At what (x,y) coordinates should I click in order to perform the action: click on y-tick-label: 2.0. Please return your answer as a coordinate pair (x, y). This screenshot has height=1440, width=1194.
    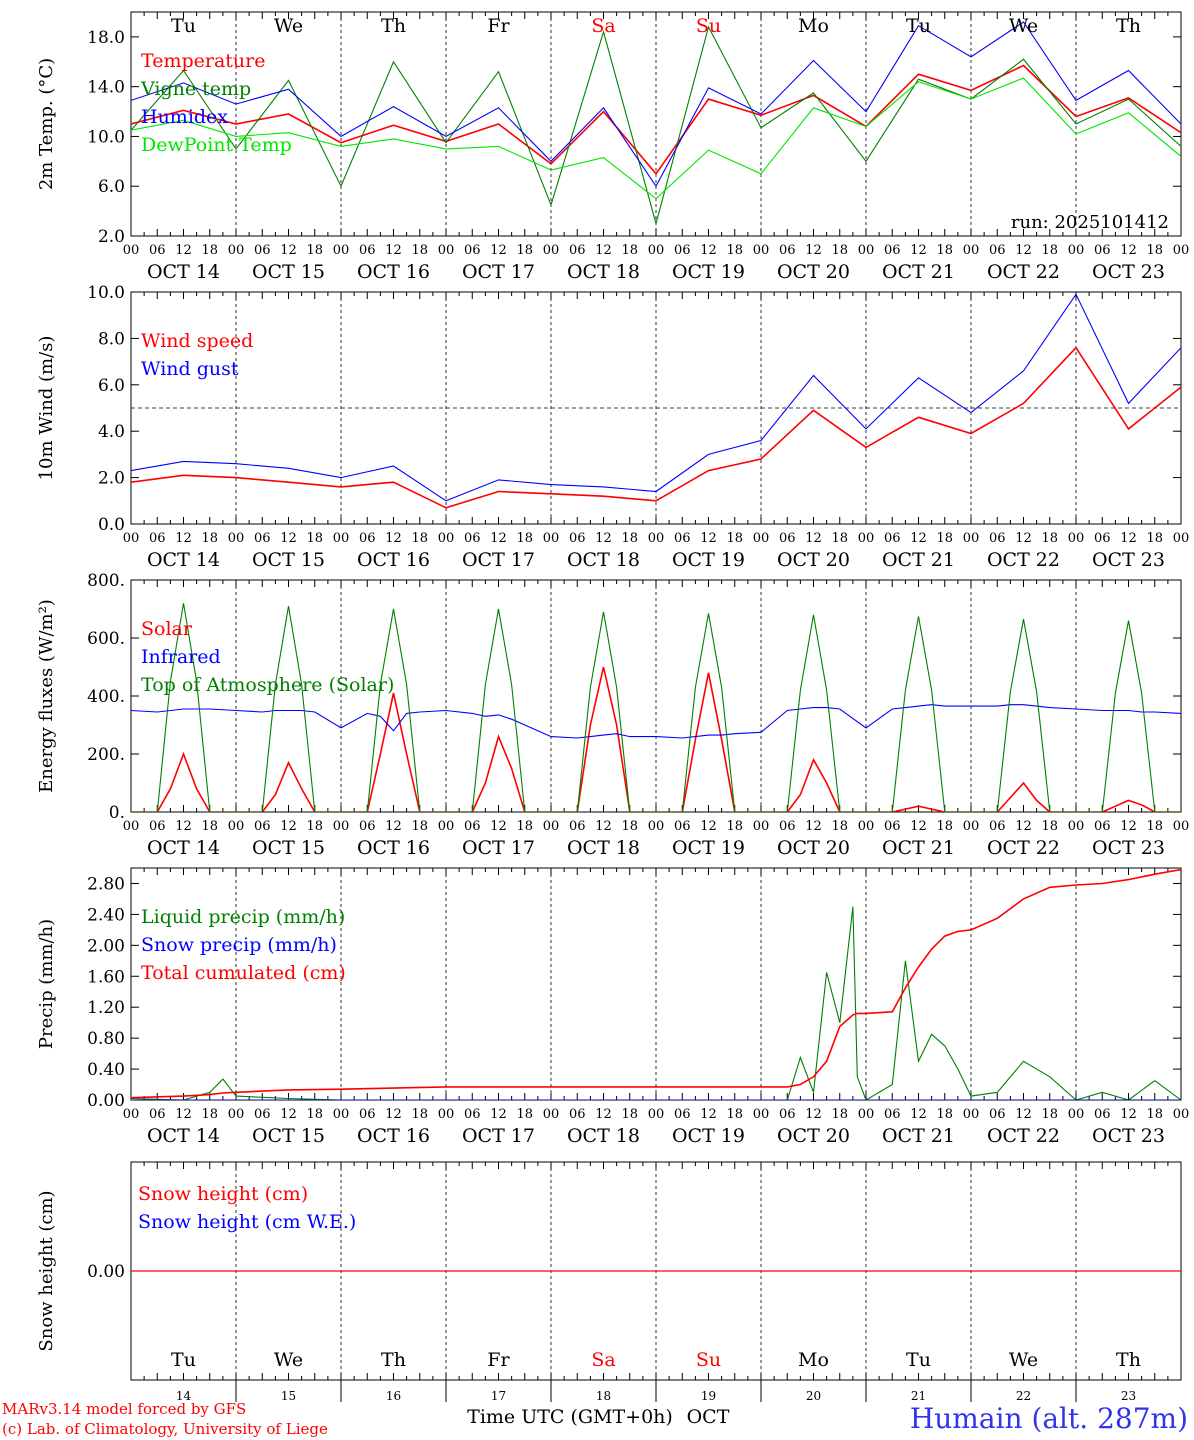
    Looking at the image, I should click on (111, 479).